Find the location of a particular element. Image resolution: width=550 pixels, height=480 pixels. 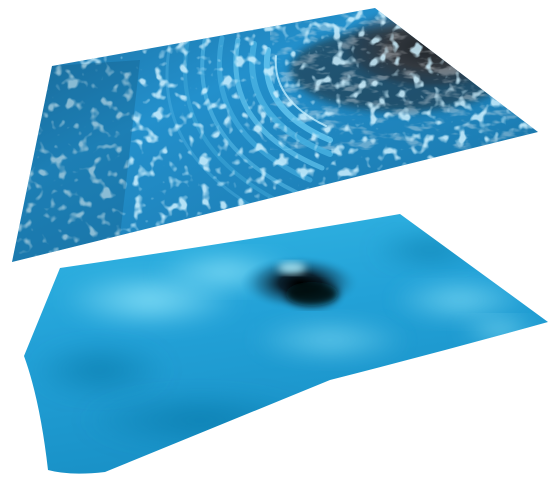

dark-crater-depression is located at coordinates (300, 283).